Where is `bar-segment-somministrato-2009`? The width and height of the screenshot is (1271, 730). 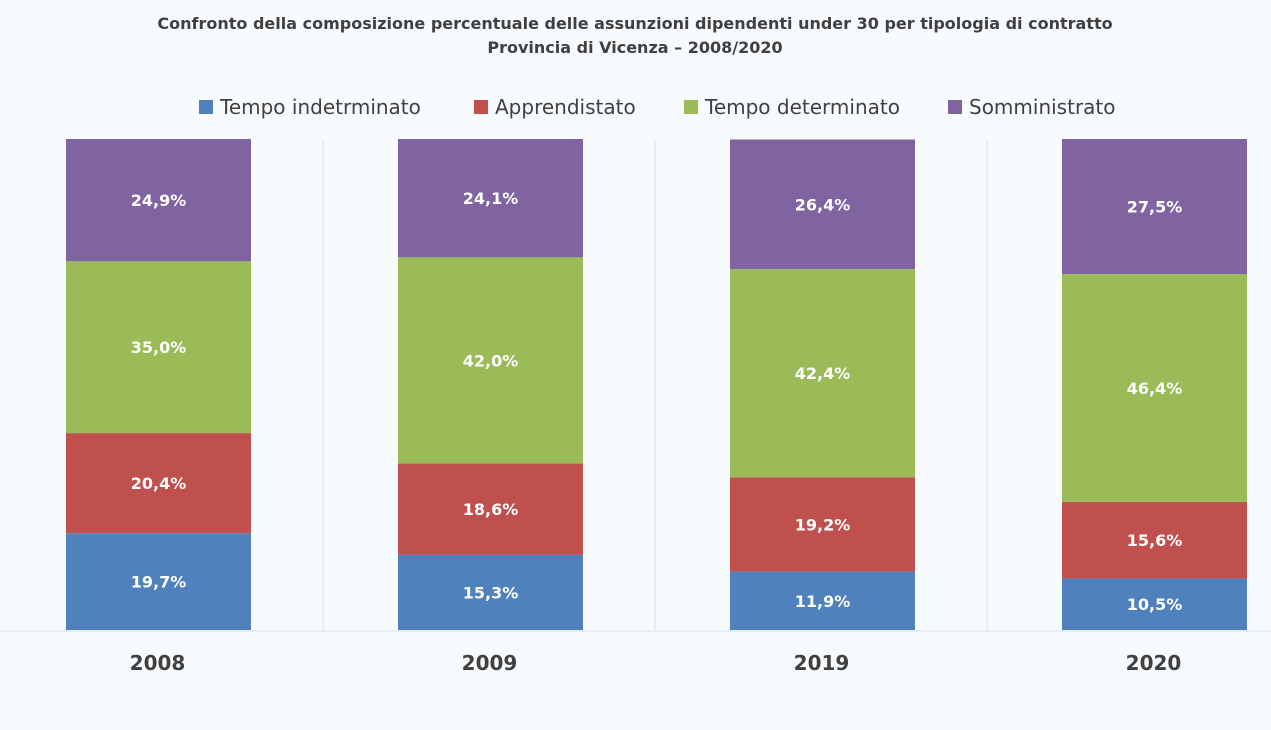 bar-segment-somministrato-2009 is located at coordinates (490, 198).